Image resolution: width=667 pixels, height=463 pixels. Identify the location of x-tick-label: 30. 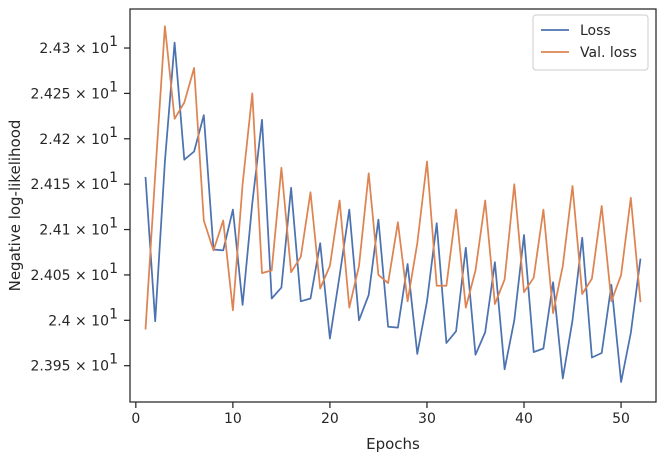
(427, 419).